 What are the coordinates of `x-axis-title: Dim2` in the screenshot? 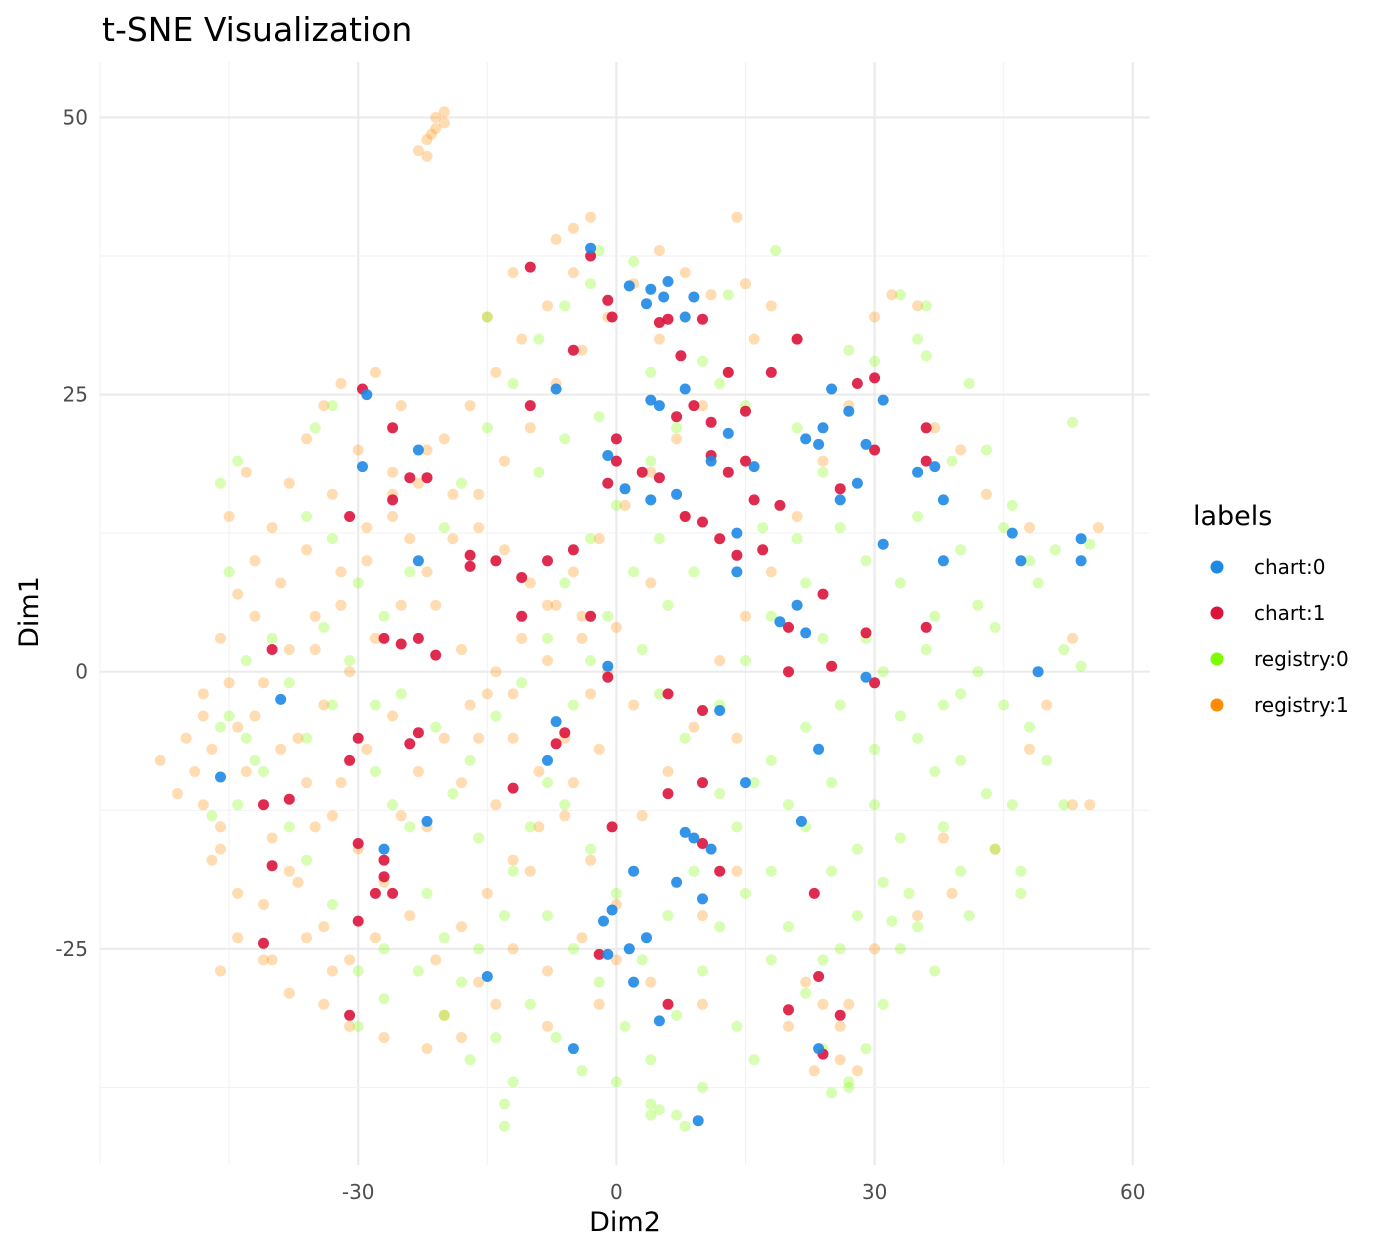 It's located at (625, 1222).